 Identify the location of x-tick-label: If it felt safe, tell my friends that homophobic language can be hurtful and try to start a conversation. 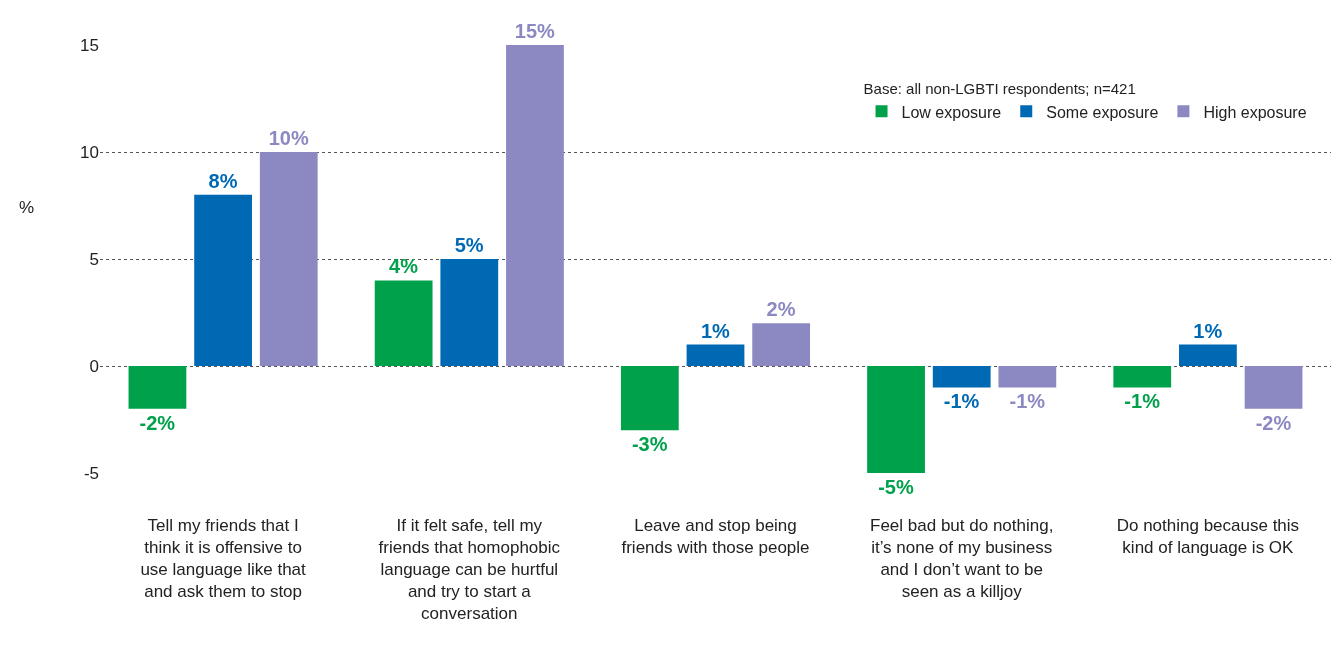
(469, 570).